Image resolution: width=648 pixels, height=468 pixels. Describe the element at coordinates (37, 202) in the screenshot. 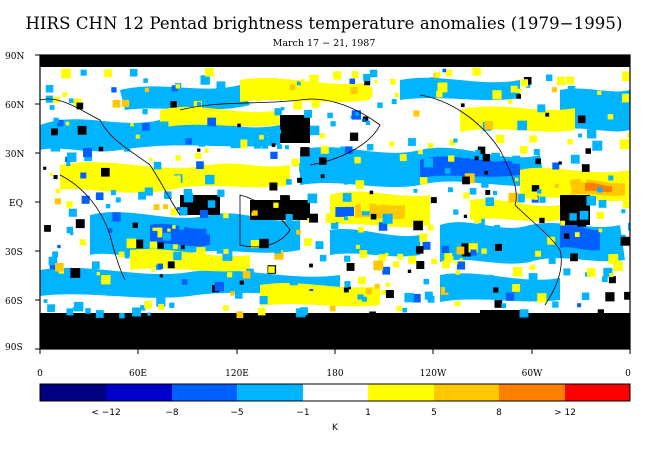

I see `latitude-ticks` at that location.